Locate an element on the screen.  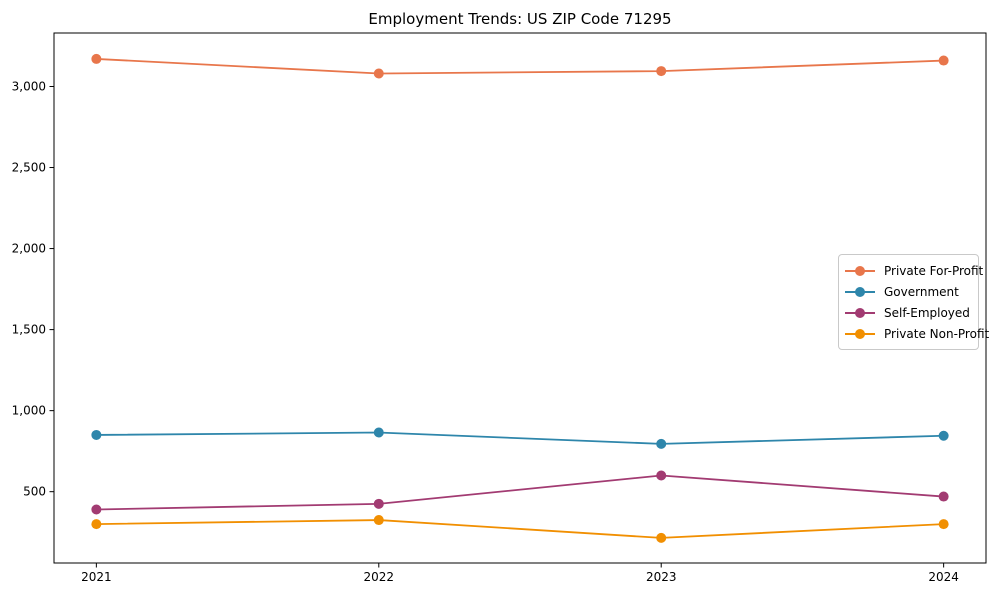
y-tick-label: 2,000 is located at coordinates (29, 249).